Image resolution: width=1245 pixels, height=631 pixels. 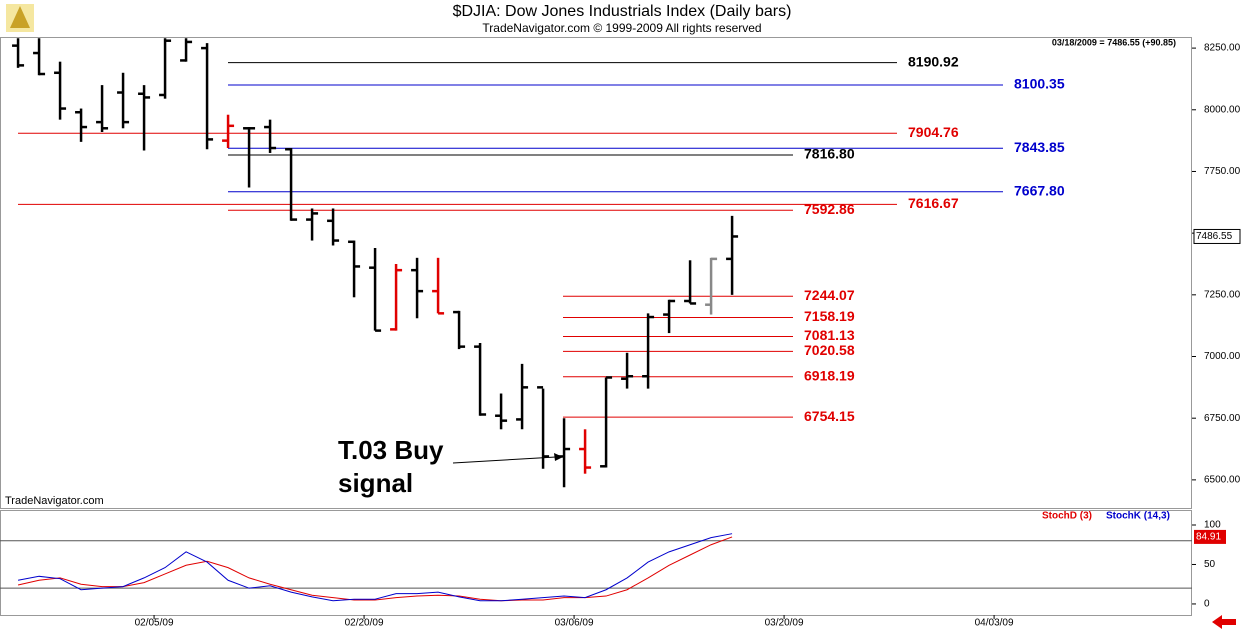 I want to click on level-label: 7904.76, so click(x=933, y=132).